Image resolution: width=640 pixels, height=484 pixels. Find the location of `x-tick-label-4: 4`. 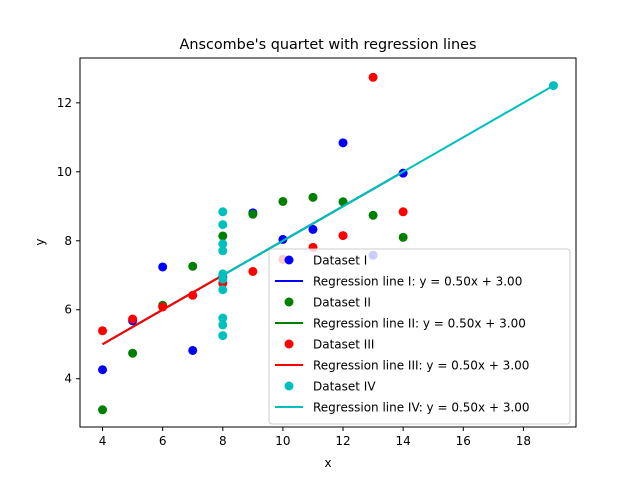

x-tick-label-4: 4 is located at coordinates (103, 441).